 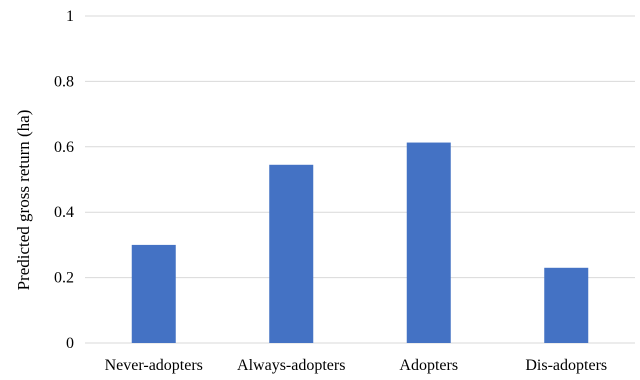 What do you see at coordinates (566, 365) in the screenshot?
I see `x-tick-label: Dis-adopters` at bounding box center [566, 365].